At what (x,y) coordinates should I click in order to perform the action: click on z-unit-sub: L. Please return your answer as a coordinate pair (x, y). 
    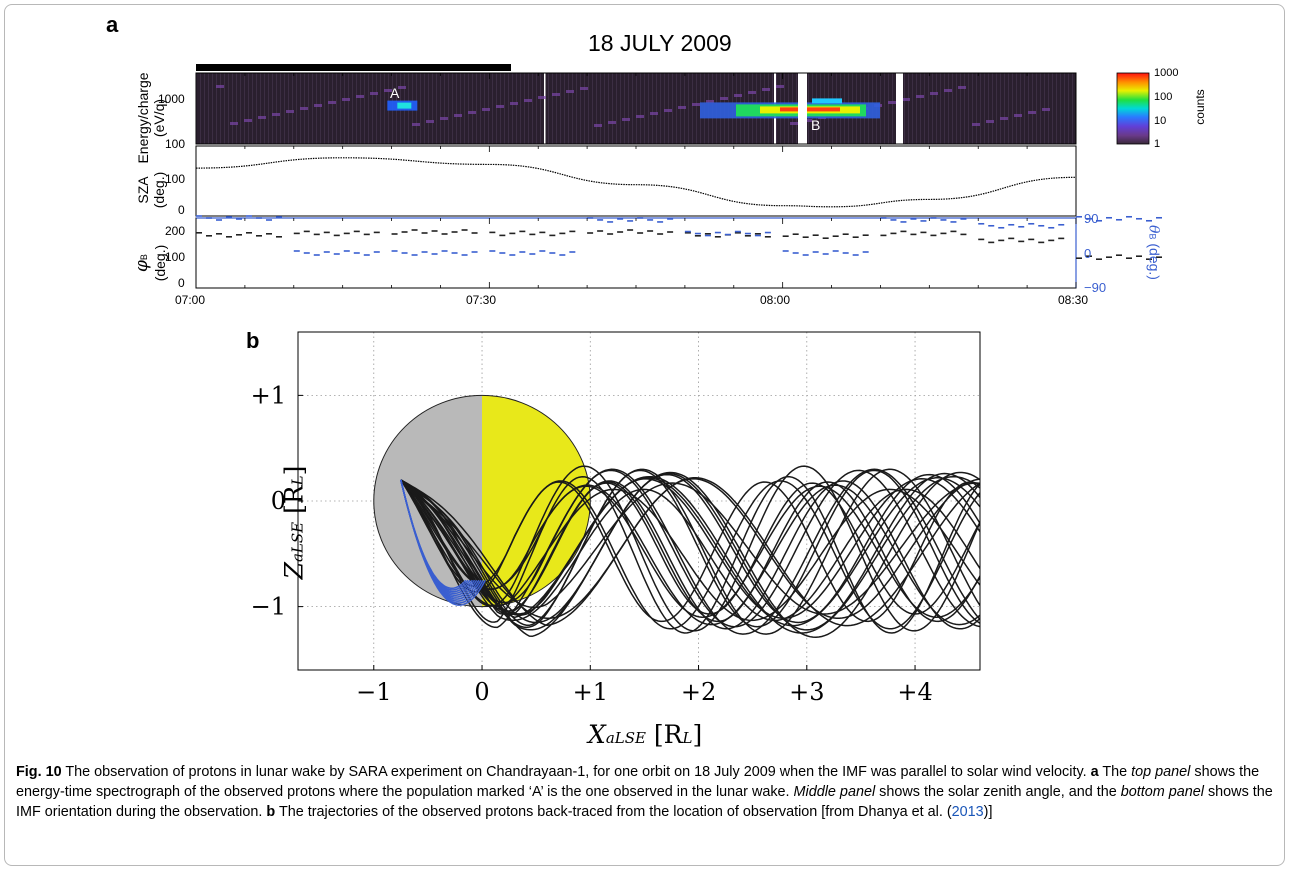
    Looking at the image, I should click on (297, 480).